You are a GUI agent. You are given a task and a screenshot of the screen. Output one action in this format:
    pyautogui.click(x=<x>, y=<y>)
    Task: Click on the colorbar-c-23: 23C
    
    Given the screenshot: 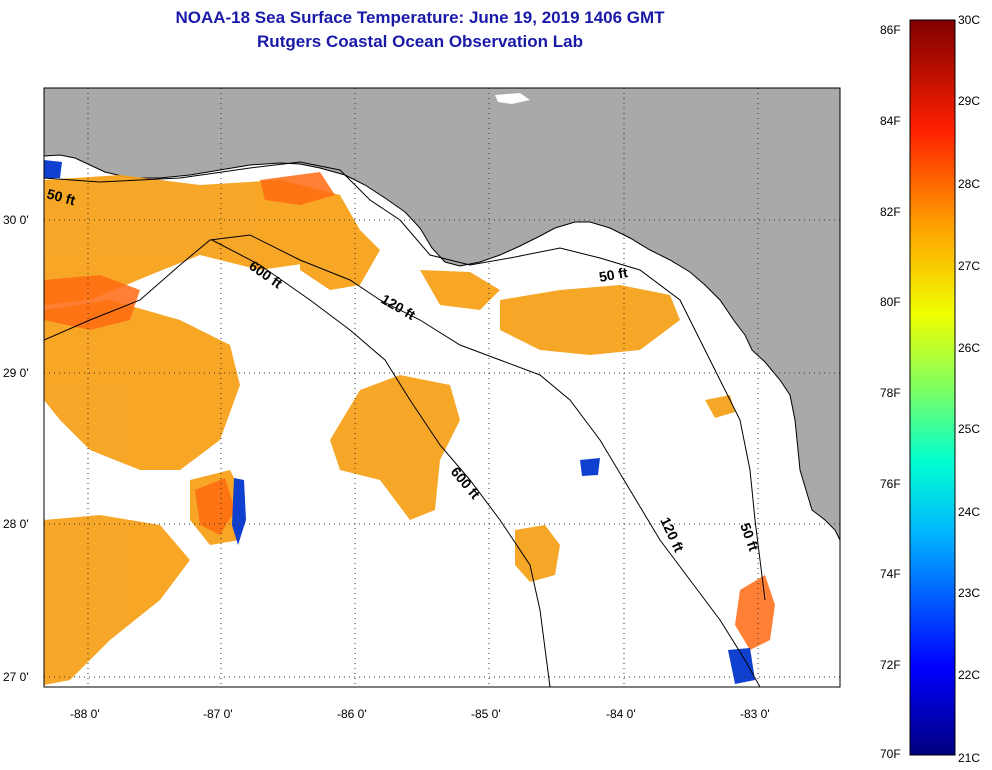 What is the action you would take?
    pyautogui.click(x=969, y=593)
    